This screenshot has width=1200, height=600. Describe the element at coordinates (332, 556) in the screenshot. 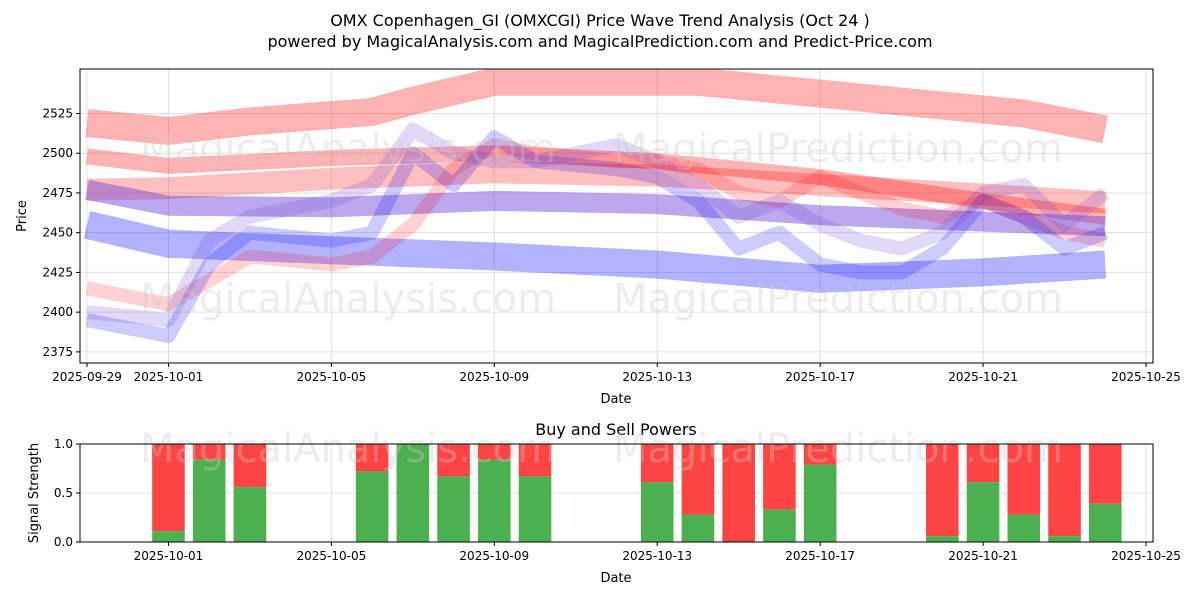

I see `signal-x-tick-label: 2025-10-05` at that location.